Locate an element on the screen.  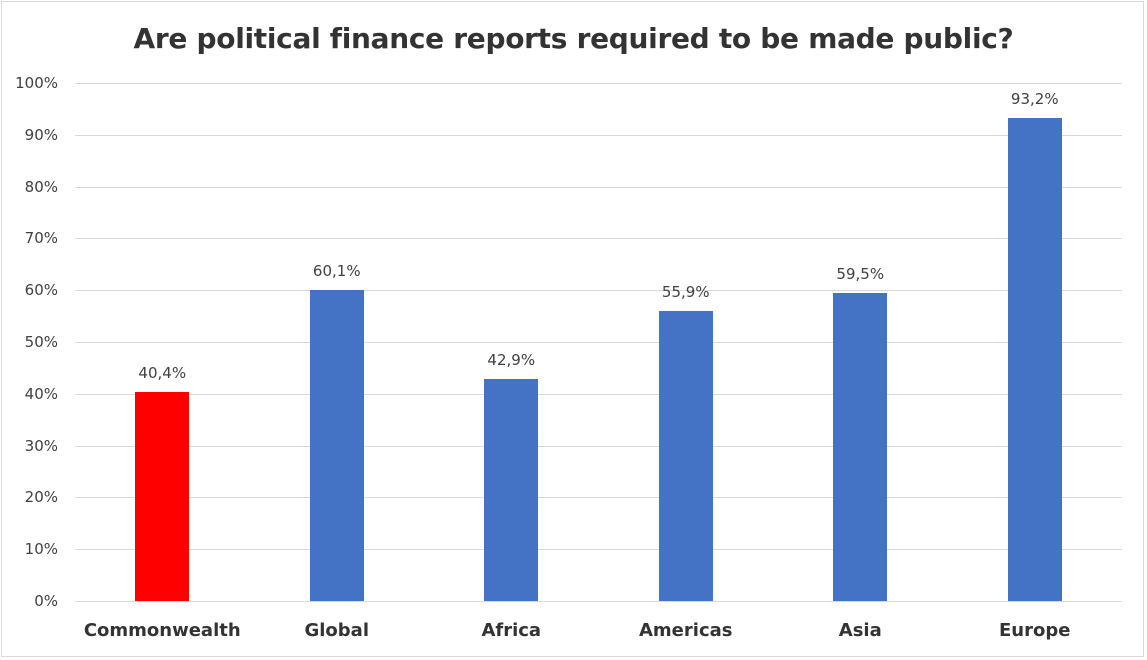
y-tick-label: 0% is located at coordinates (46, 601).